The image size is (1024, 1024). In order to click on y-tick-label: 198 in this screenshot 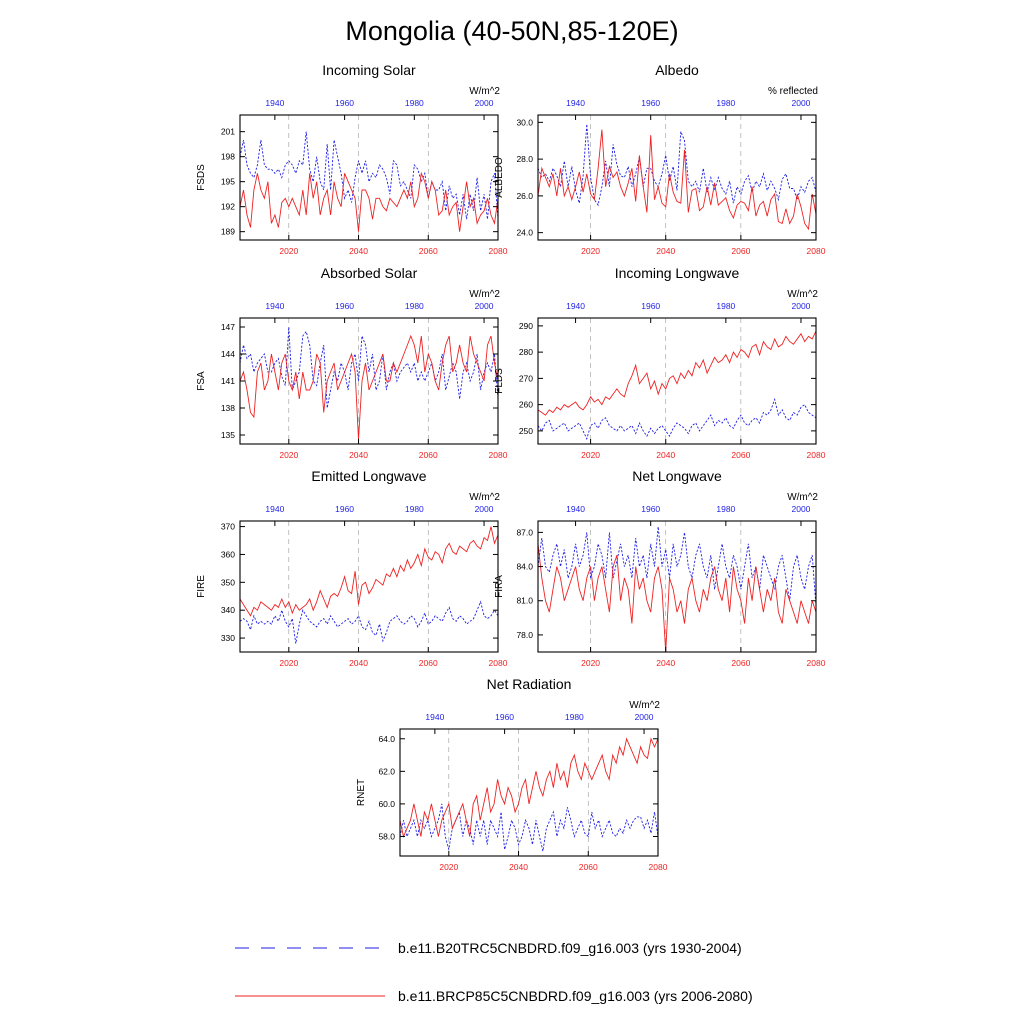, I will do `click(228, 157)`.